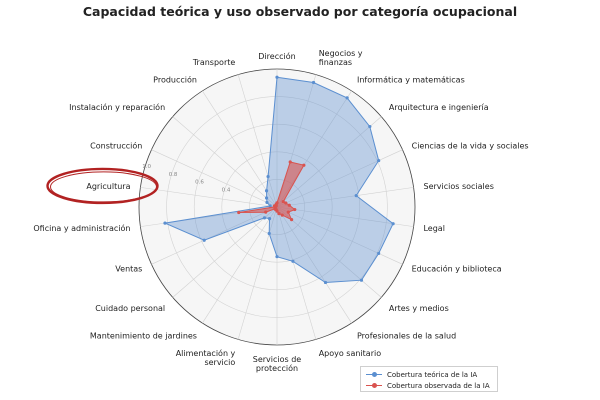 The width and height of the screenshot is (600, 400). I want to click on category-label: Arquitectura e ingeniería, so click(439, 107).